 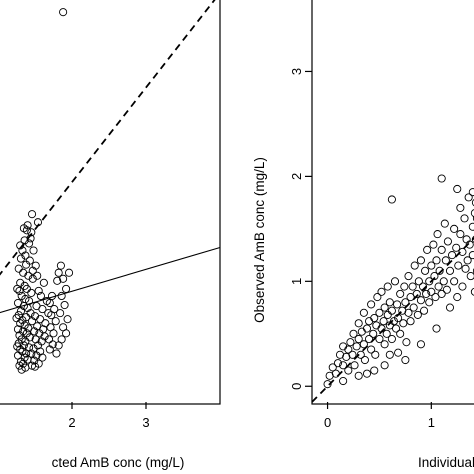 What do you see at coordinates (118, 462) in the screenshot?
I see `left-x-axis-title: cted AmB conc (mg/L)` at bounding box center [118, 462].